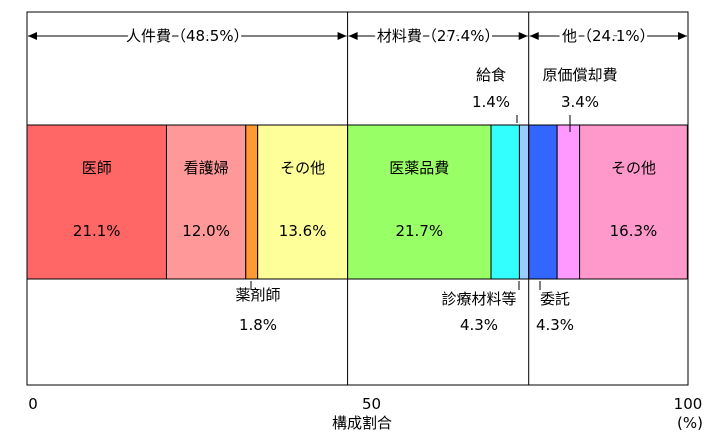 Image resolution: width=720 pixels, height=435 pixels. Describe the element at coordinates (362, 423) in the screenshot. I see `x-axis-title: 構成割合` at that location.